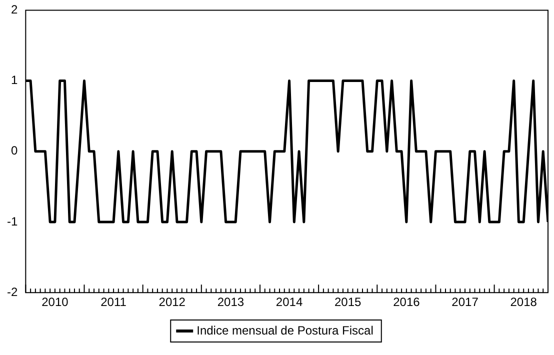 The image size is (554, 355). I want to click on x-tick-label: 2013, so click(230, 302).